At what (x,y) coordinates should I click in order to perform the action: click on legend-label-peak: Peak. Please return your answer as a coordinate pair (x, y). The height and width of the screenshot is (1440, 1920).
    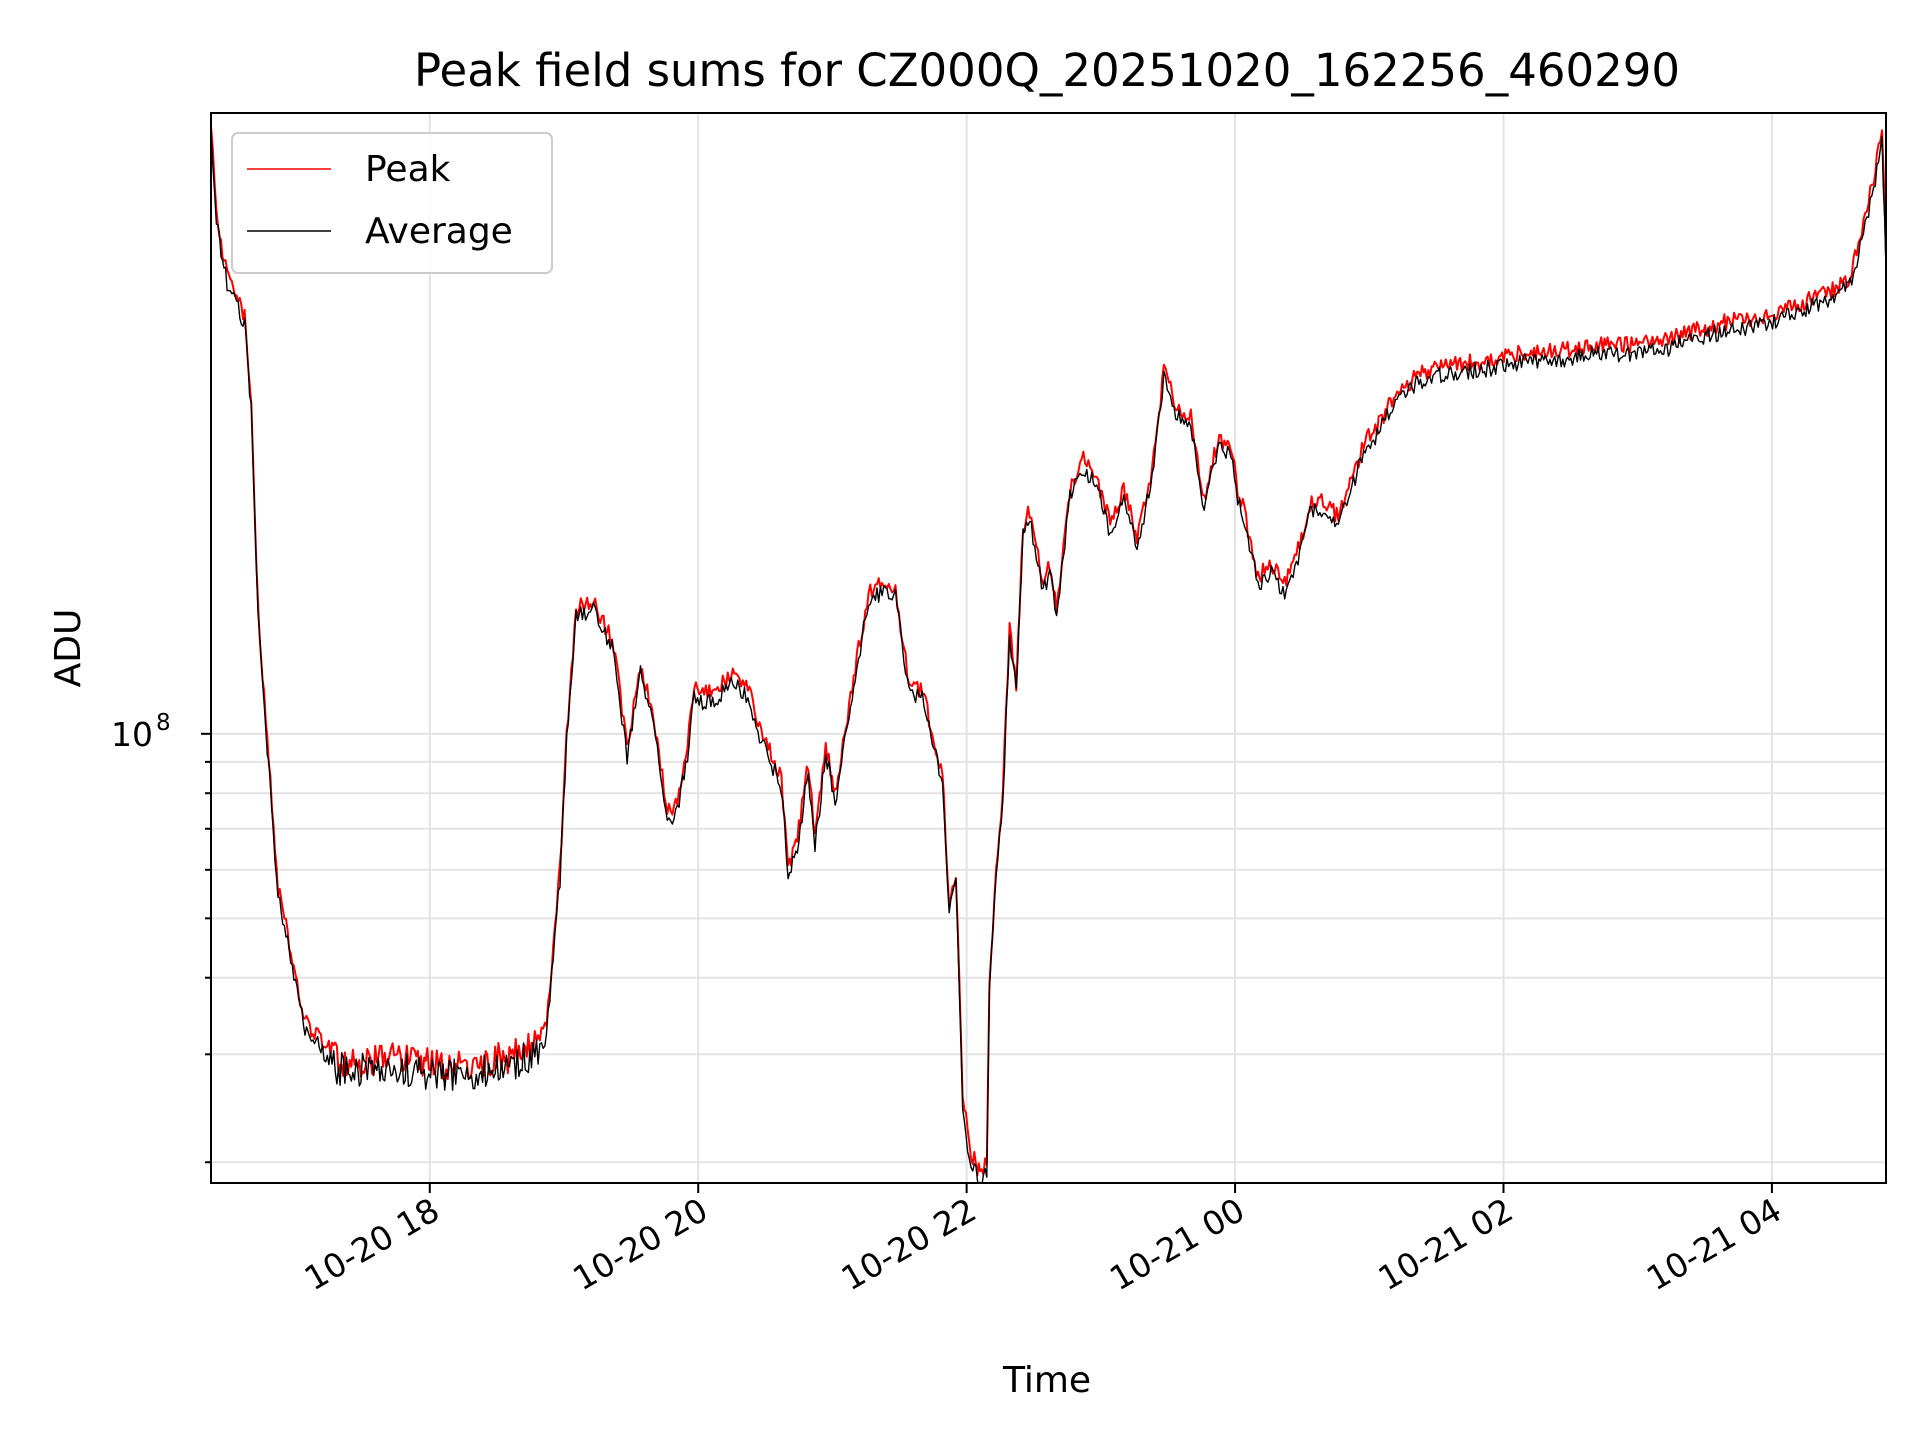
    Looking at the image, I should click on (408, 169).